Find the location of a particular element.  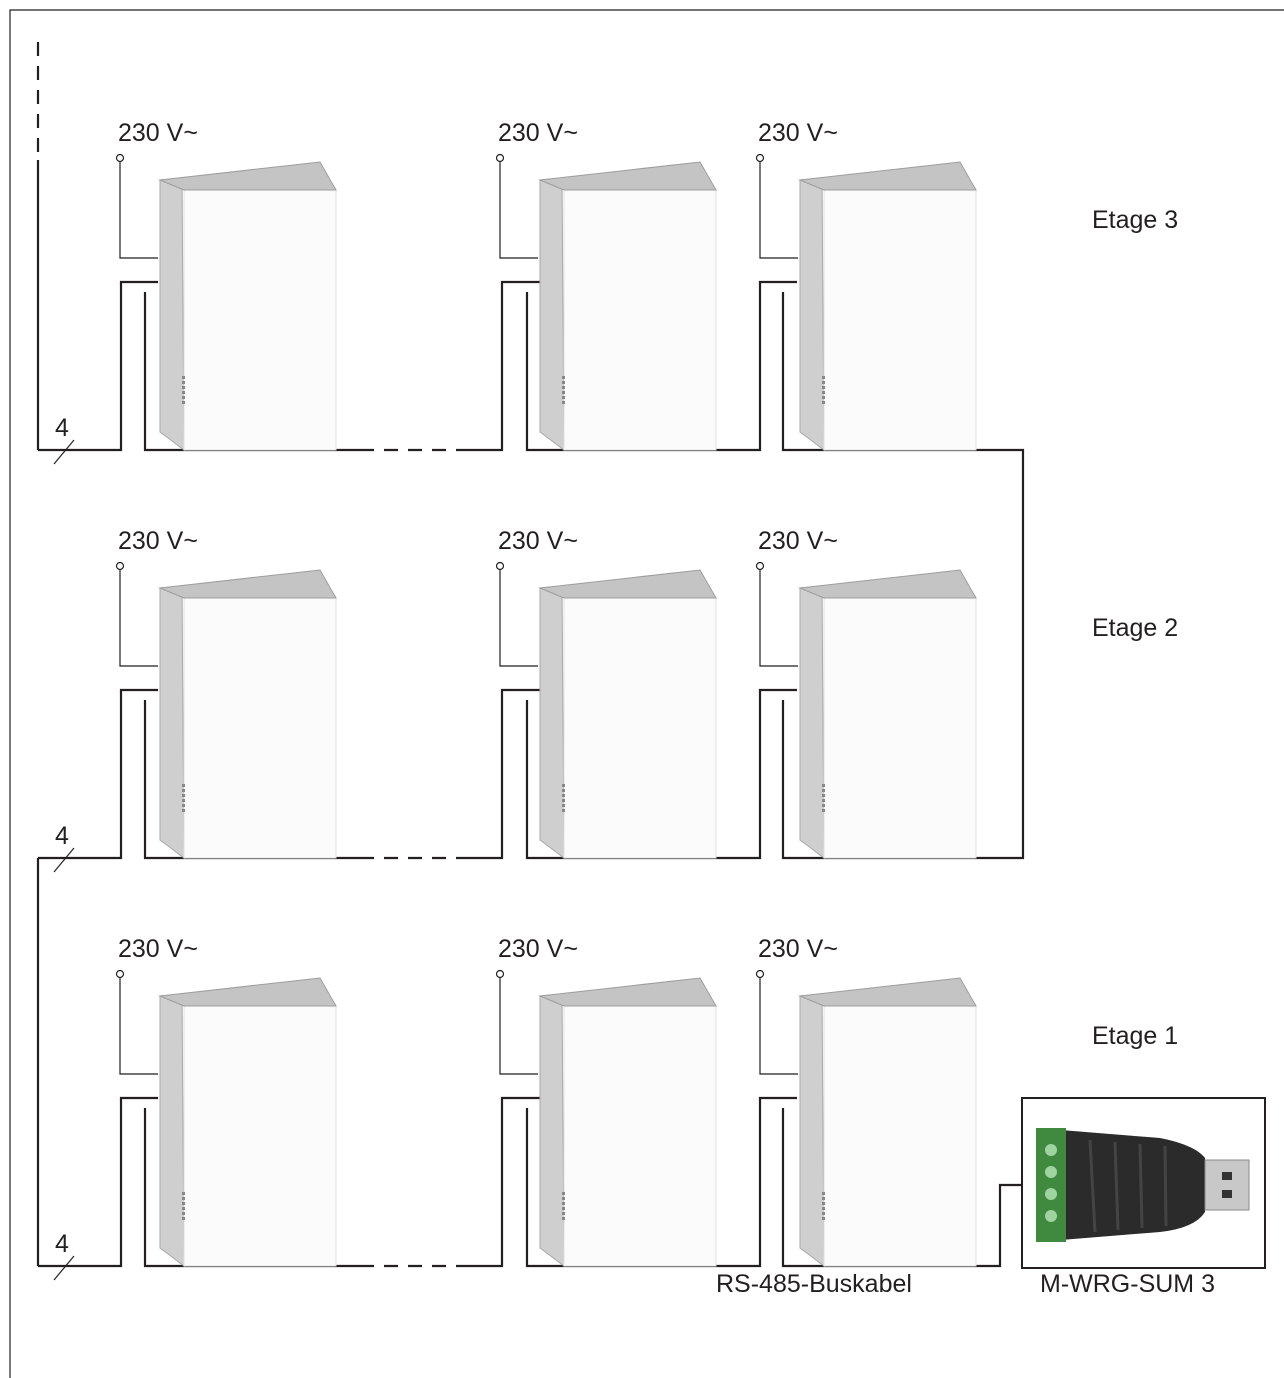

floor-label: Etage 3 is located at coordinates (1135, 220).